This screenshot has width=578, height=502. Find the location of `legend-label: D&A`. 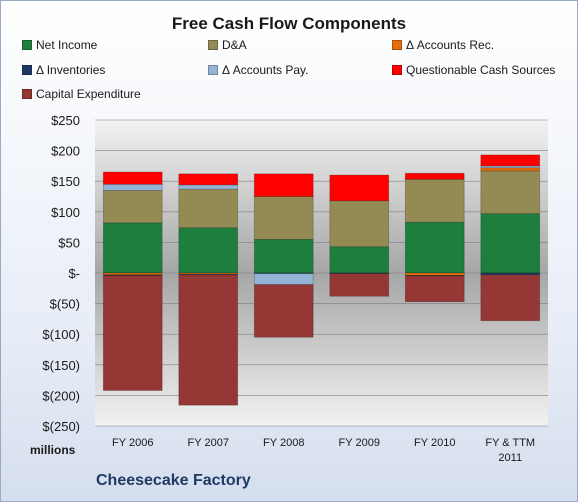

legend-label: D&A is located at coordinates (234, 45).